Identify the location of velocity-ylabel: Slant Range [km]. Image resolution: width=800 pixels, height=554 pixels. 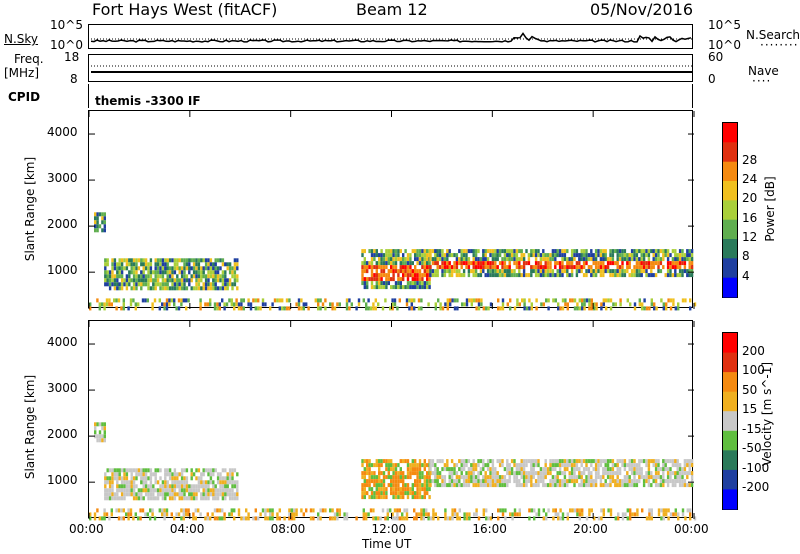
(30, 427).